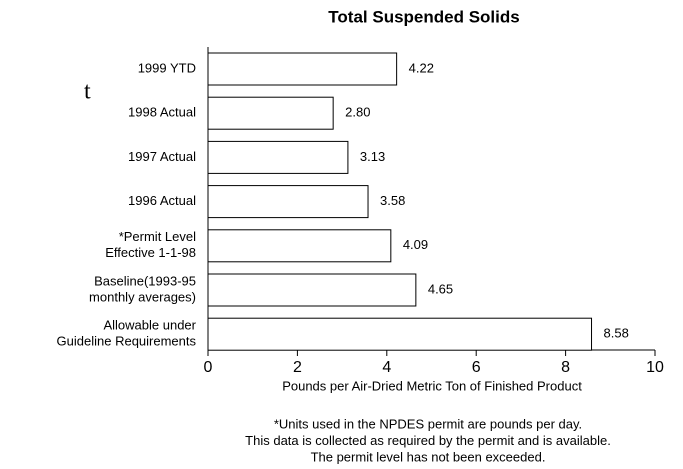 Image resolution: width=683 pixels, height=469 pixels. I want to click on x-tick-label: 4, so click(386, 367).